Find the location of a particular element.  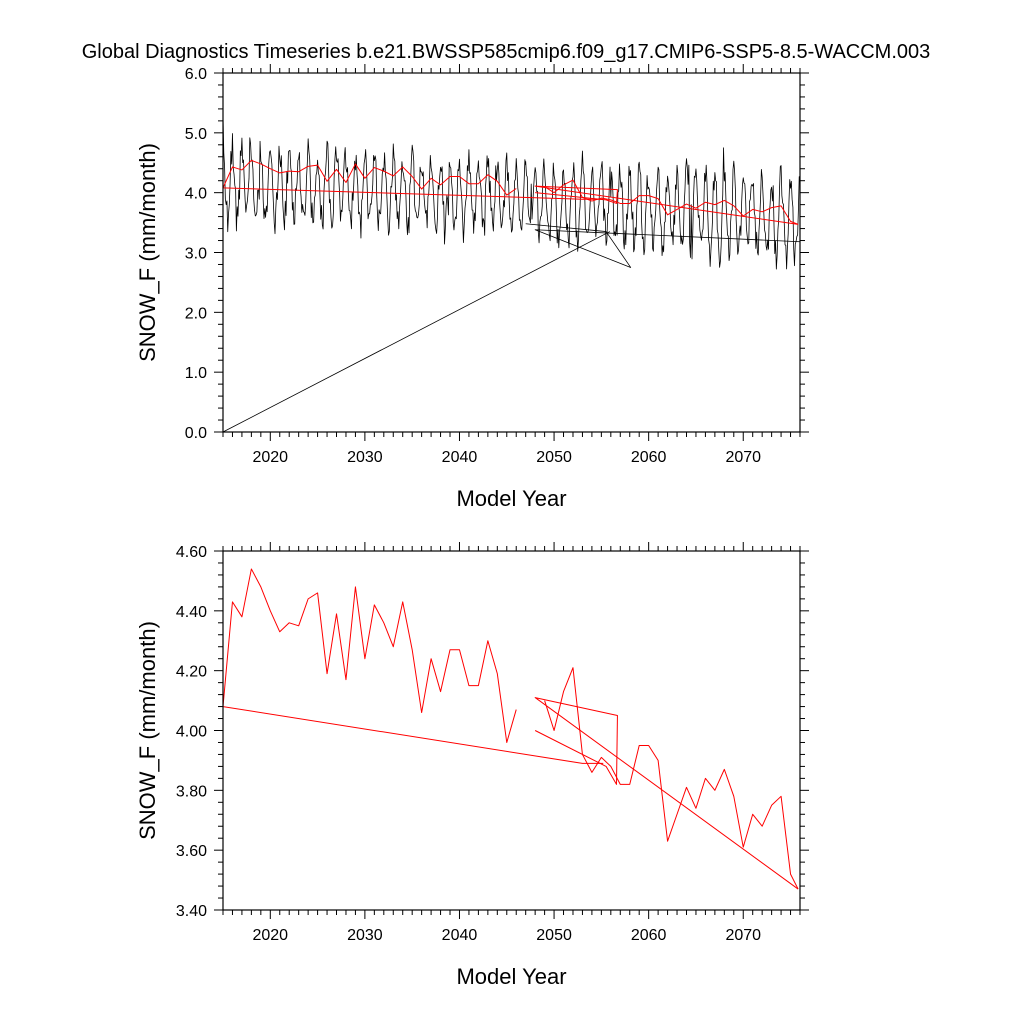

y-tick-label: 3.80 is located at coordinates (191, 791).